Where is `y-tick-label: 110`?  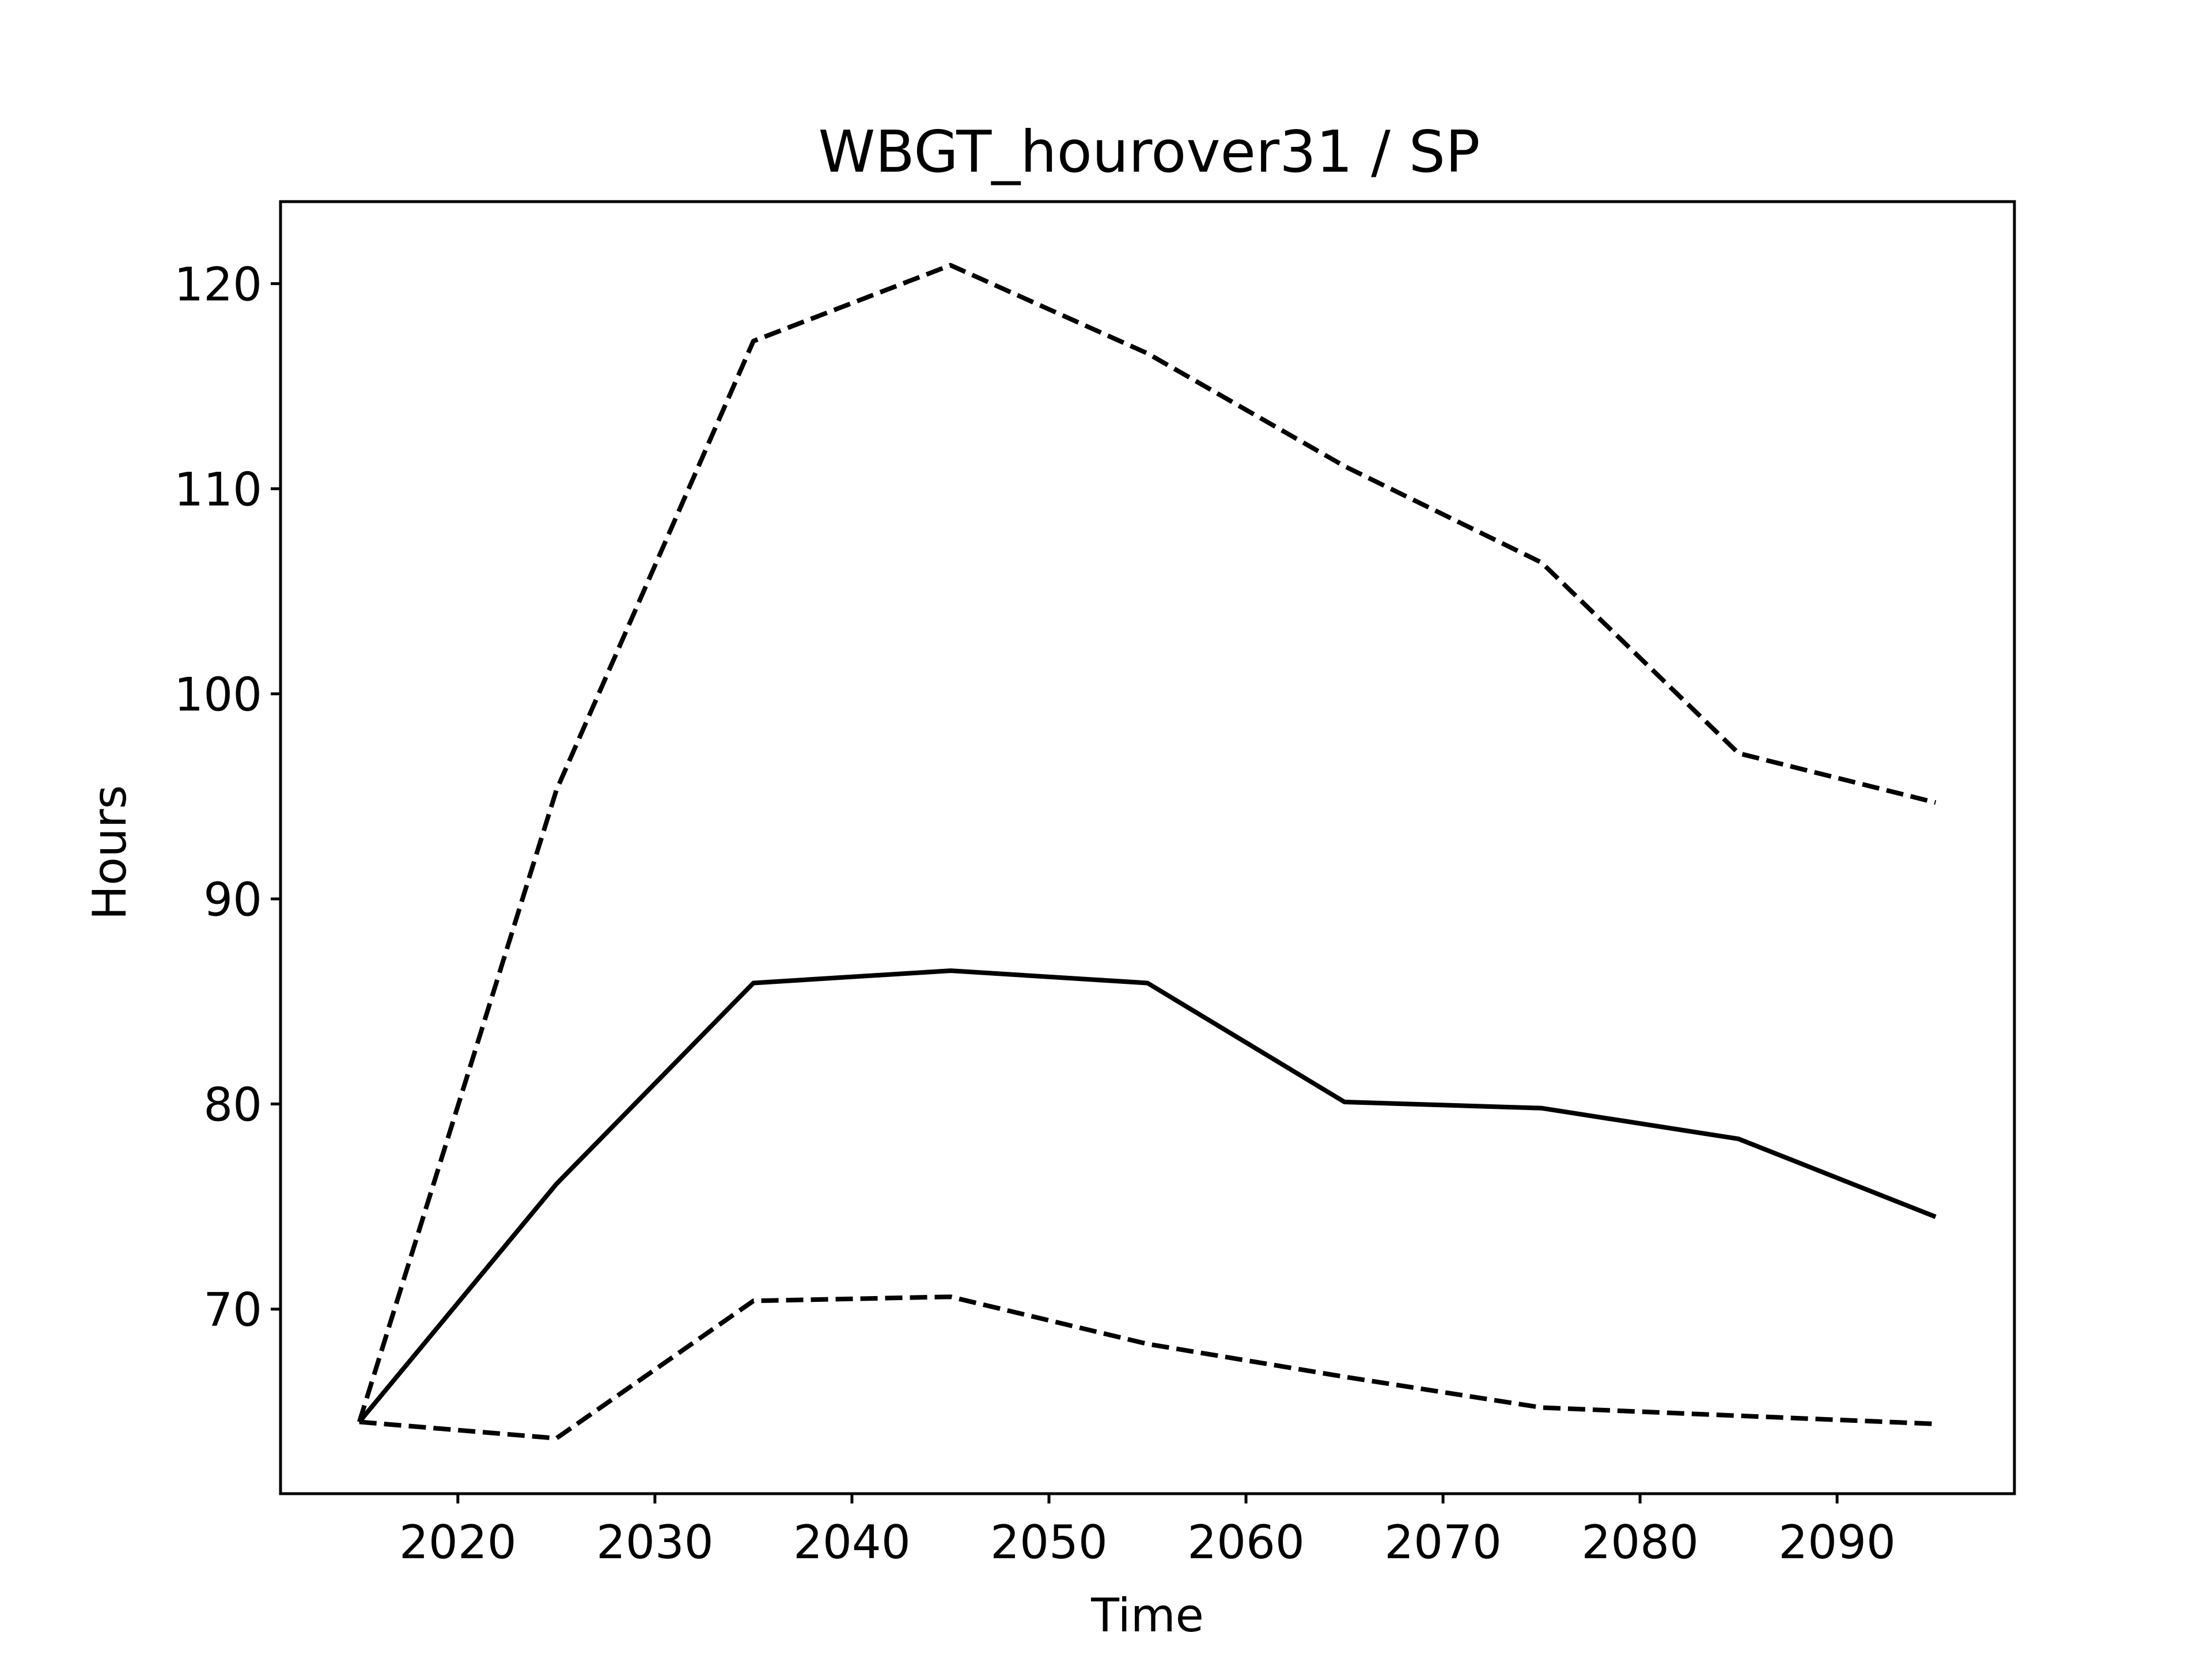 y-tick-label: 110 is located at coordinates (218, 489).